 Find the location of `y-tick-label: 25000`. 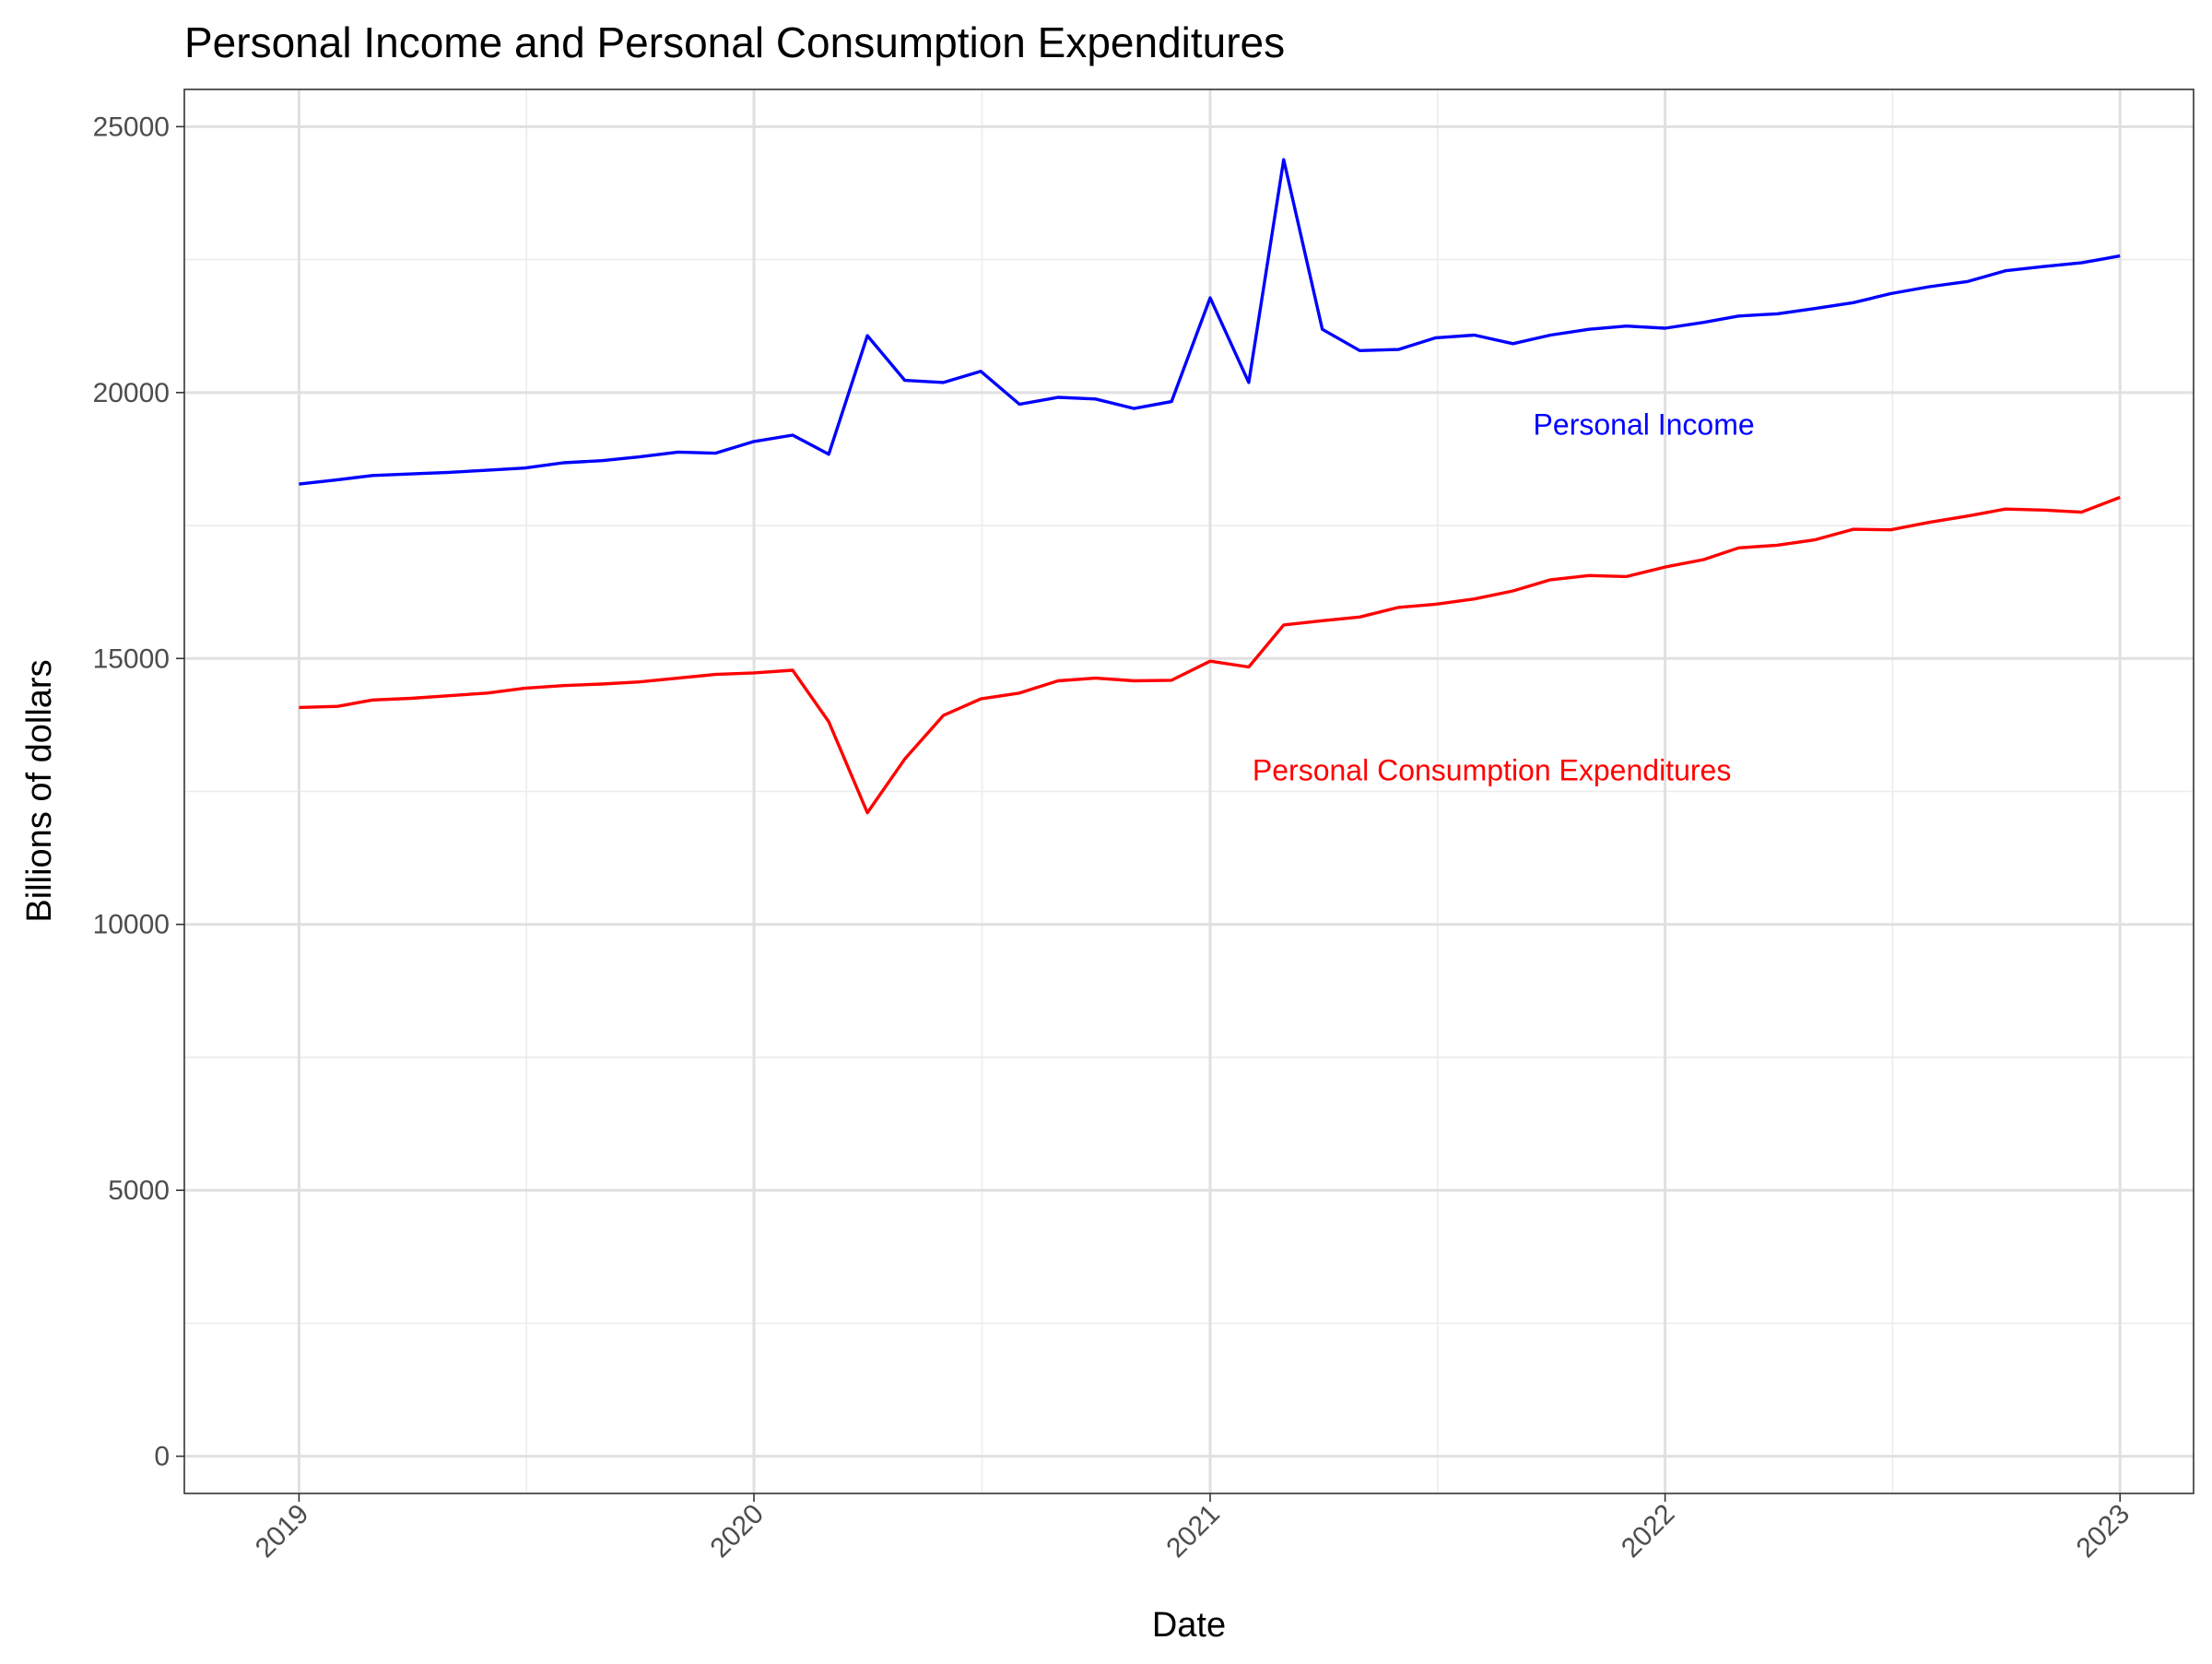

y-tick-label: 25000 is located at coordinates (131, 127).